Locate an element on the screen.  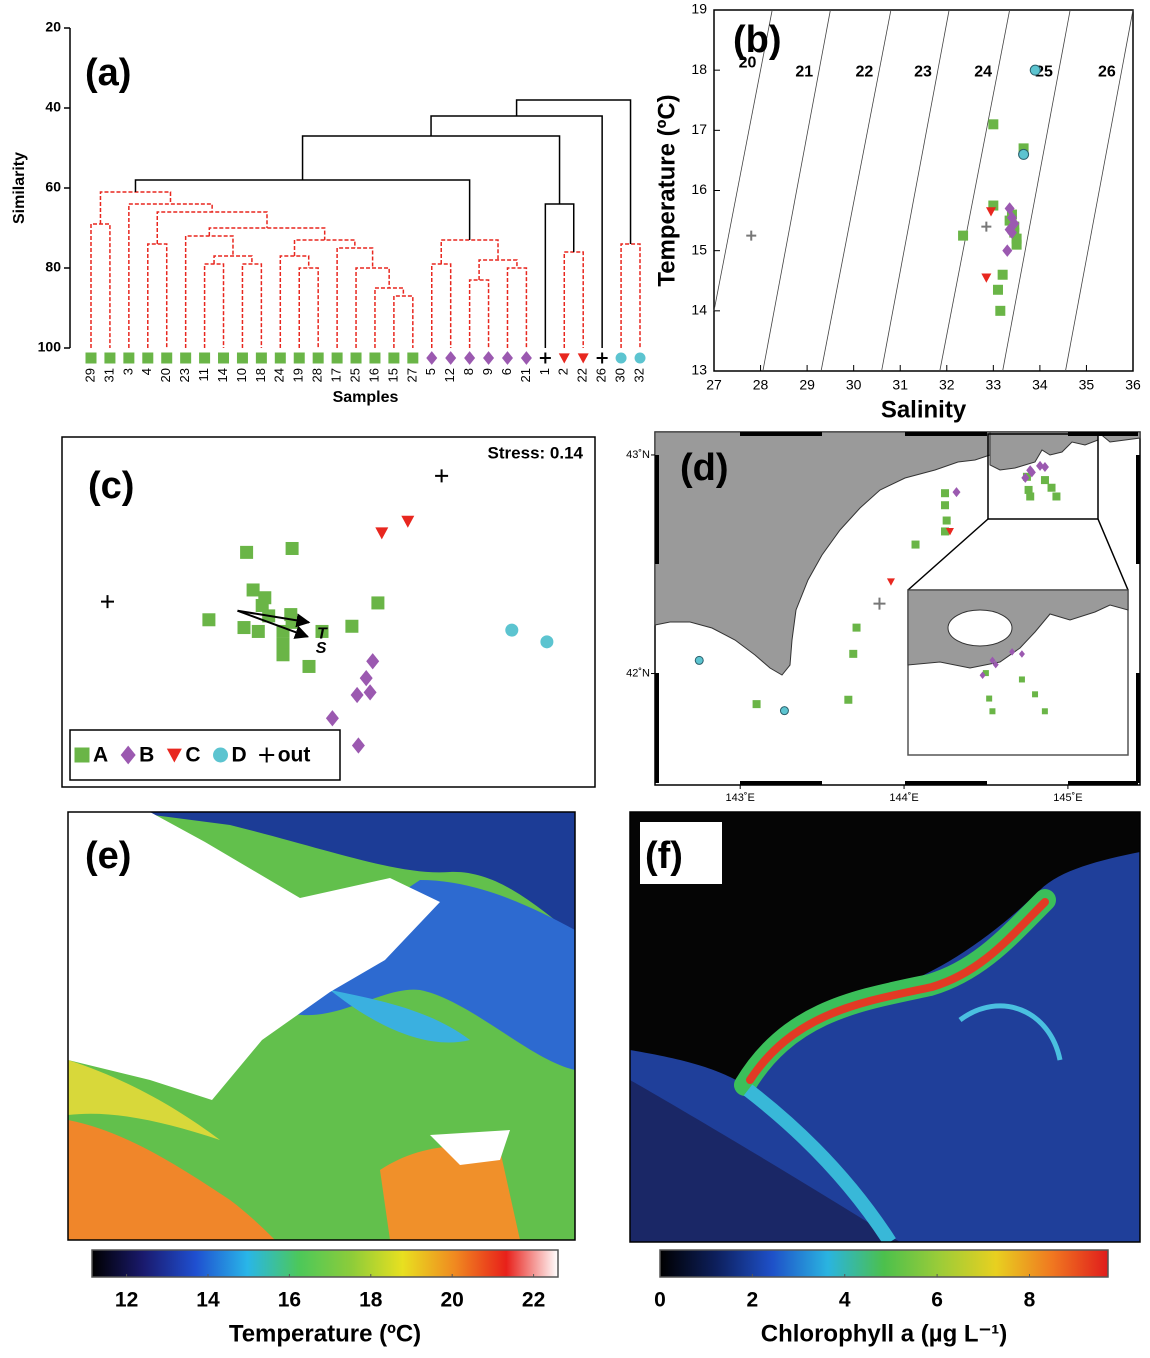
sst-warm is located at coordinates (171, 1180).